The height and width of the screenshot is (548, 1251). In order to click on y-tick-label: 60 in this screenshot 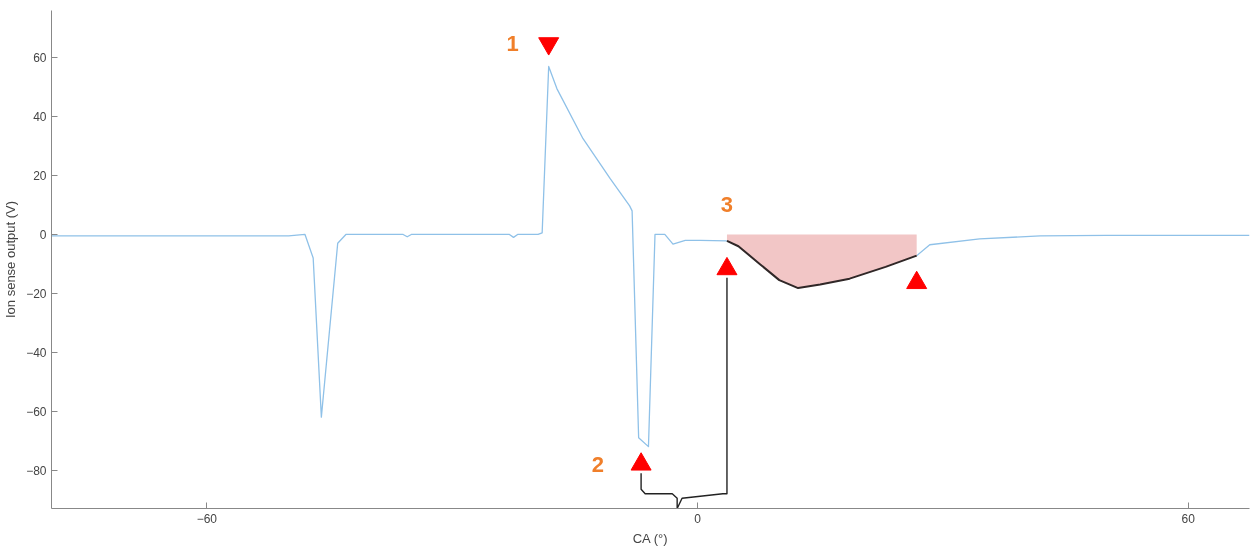, I will do `click(40, 58)`.